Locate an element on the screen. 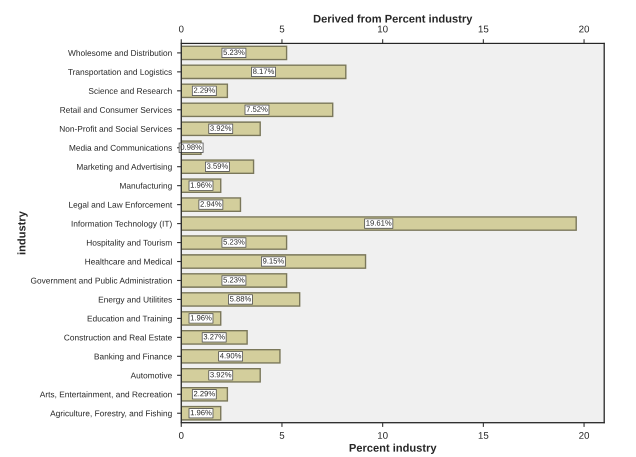 Image resolution: width=636 pixels, height=457 pixels. y-tick-label: Automotive is located at coordinates (151, 375).